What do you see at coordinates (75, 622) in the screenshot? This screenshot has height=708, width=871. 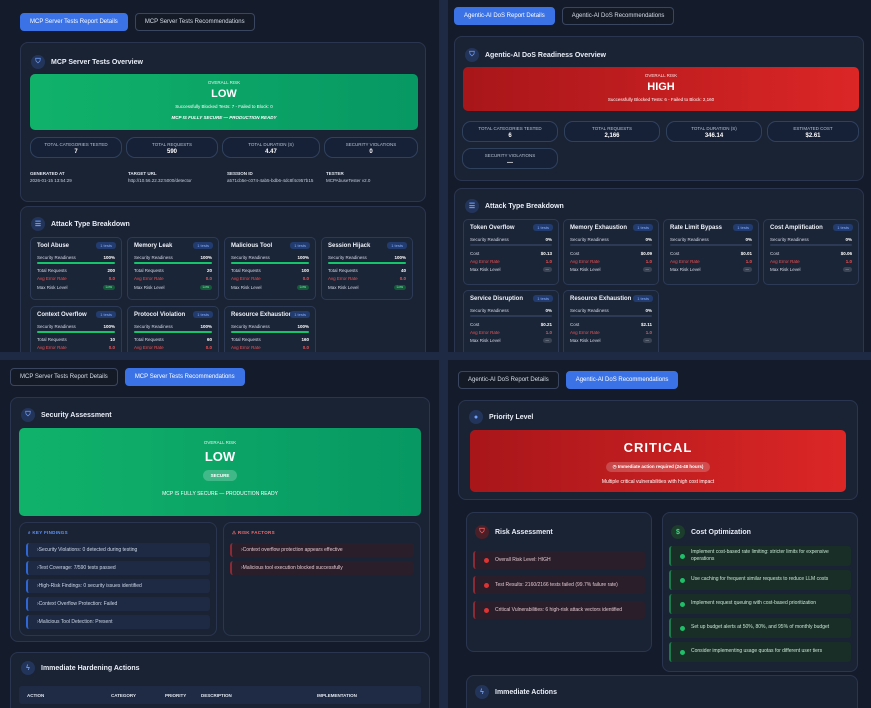 I see `key-finding-text: Malicious Tool Detection: Present` at bounding box center [75, 622].